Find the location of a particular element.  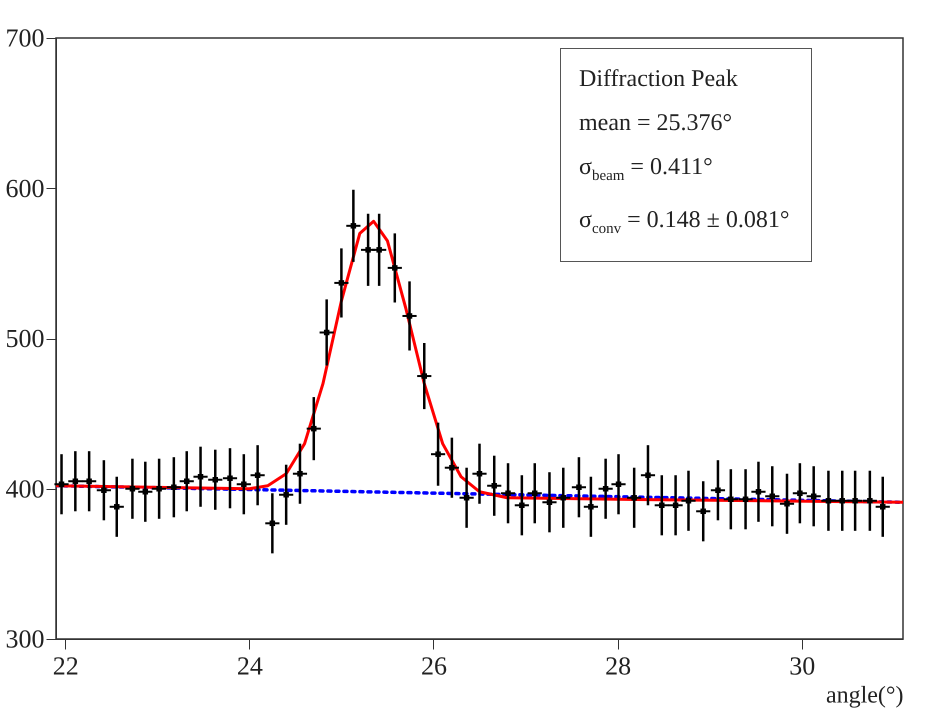

y-tick-label: 700 is located at coordinates (25, 38).